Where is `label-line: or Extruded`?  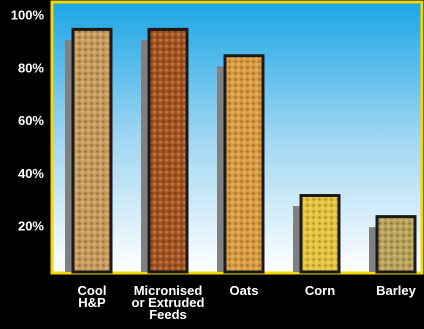 label-line: or Extruded is located at coordinates (168, 302).